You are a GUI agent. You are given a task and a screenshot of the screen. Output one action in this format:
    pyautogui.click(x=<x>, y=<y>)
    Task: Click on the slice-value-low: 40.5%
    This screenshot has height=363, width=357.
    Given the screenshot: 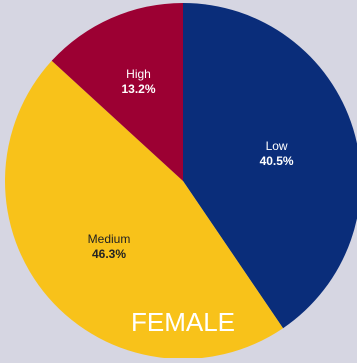 What is the action you would take?
    pyautogui.click(x=277, y=161)
    